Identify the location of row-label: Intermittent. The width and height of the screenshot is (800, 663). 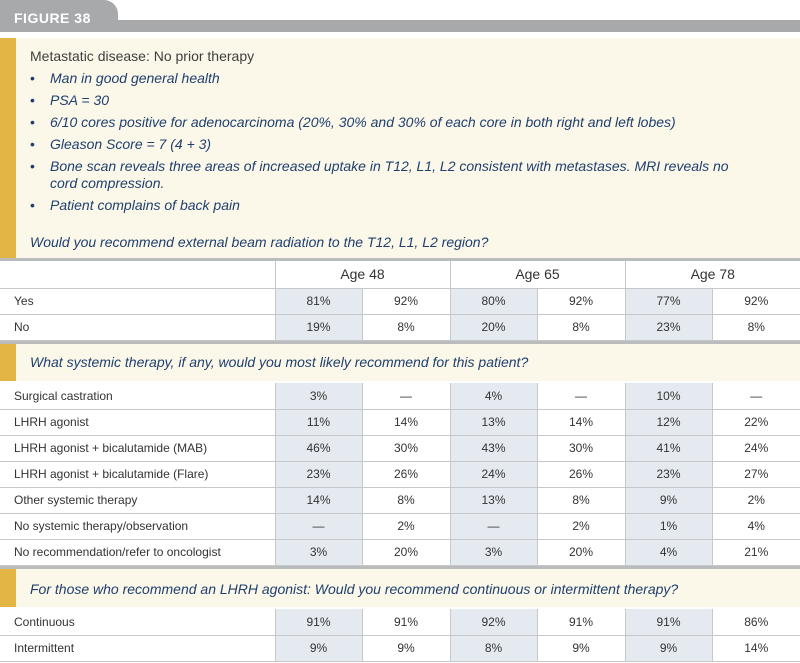
(138, 648).